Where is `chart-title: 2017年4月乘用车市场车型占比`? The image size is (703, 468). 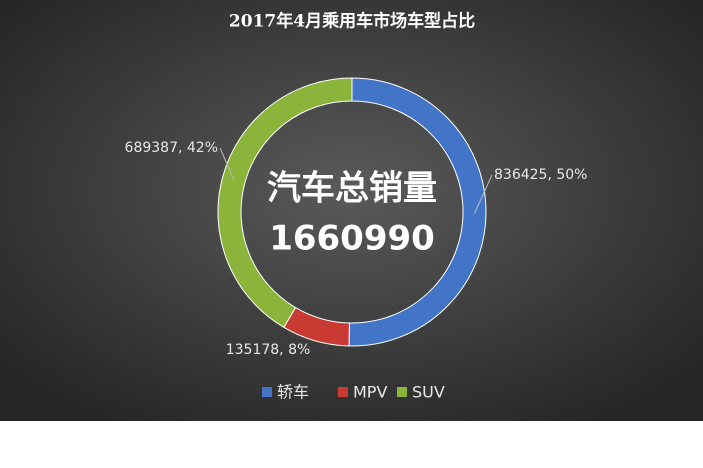 chart-title: 2017年4月乘用车市场车型占比 is located at coordinates (352, 21).